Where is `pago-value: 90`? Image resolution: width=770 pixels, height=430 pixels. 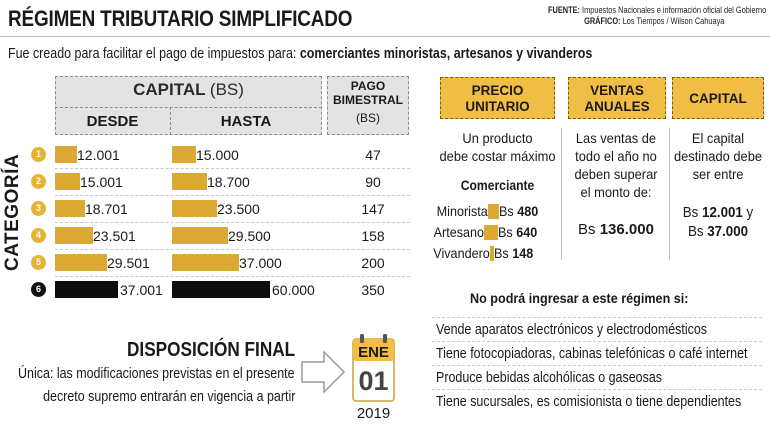 pago-value: 90 is located at coordinates (373, 182).